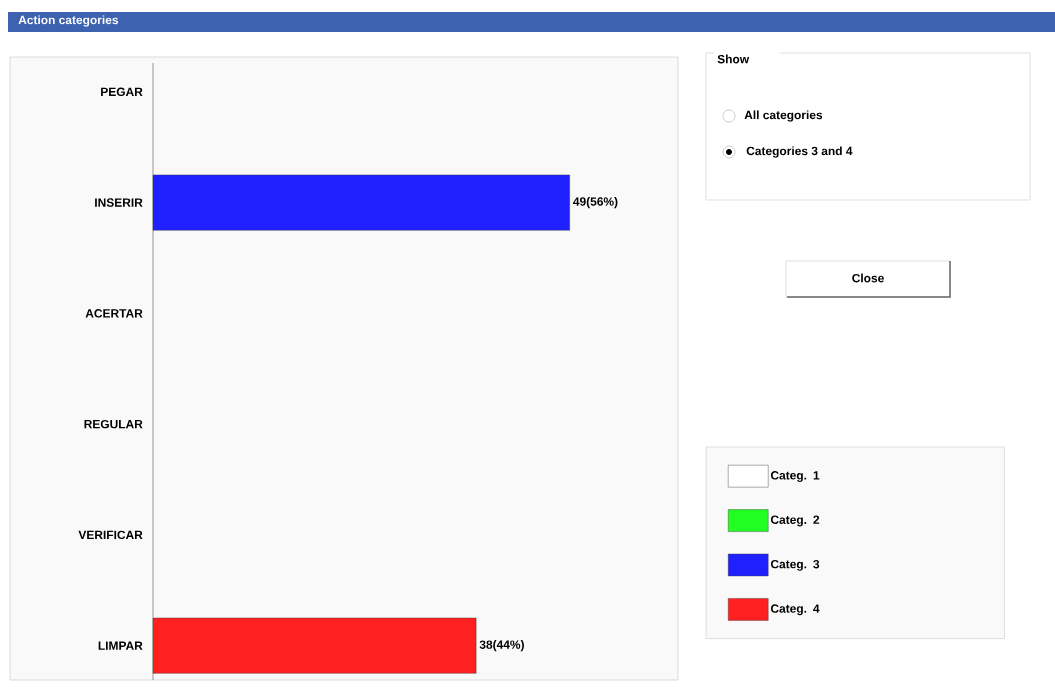 The width and height of the screenshot is (1055, 692). What do you see at coordinates (119, 202) in the screenshot?
I see `y-tick-label: INSERIR` at bounding box center [119, 202].